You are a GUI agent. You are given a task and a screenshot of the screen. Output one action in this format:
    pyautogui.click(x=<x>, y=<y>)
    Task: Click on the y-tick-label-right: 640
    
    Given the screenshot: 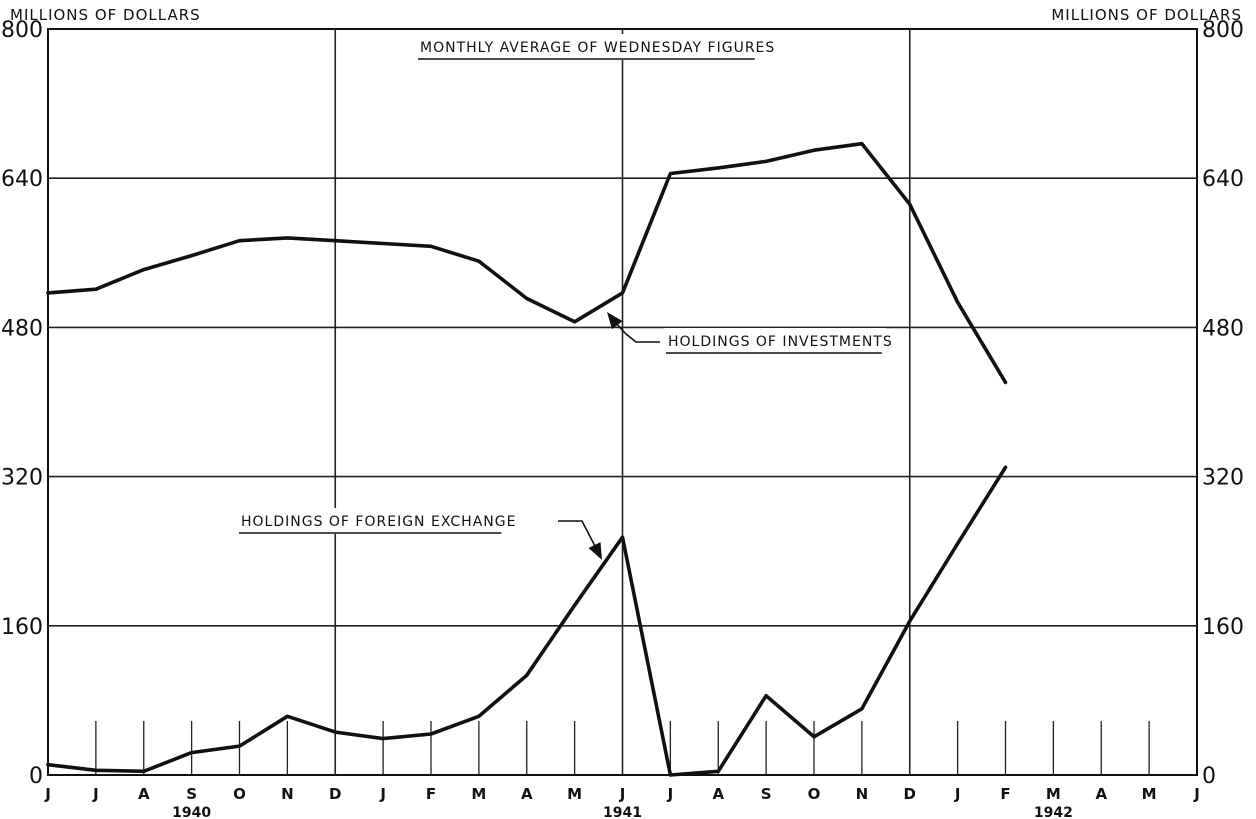 What is the action you would take?
    pyautogui.click(x=1223, y=179)
    